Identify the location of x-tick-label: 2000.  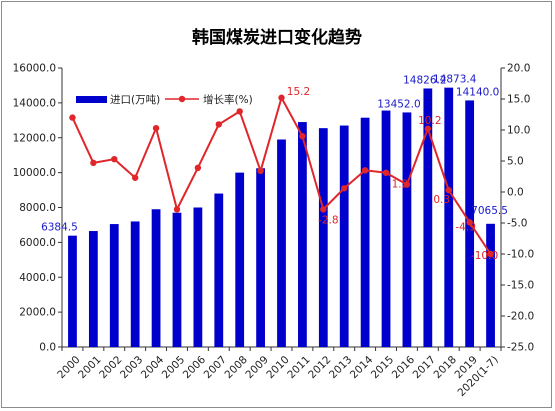
(68, 367).